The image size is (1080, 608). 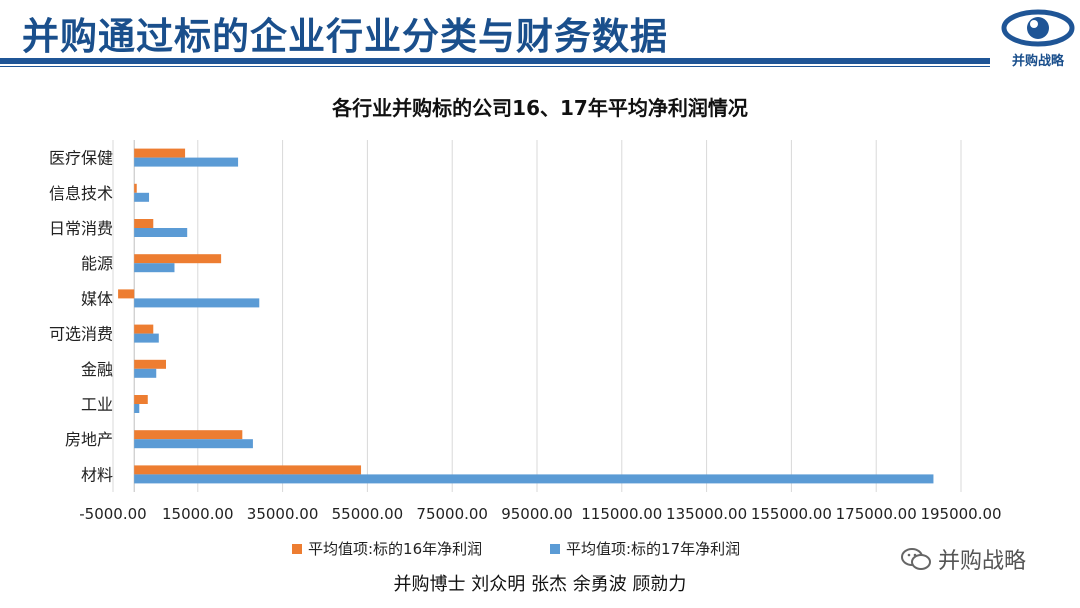 I want to click on watermark-text: 并购战略, so click(x=982, y=561).